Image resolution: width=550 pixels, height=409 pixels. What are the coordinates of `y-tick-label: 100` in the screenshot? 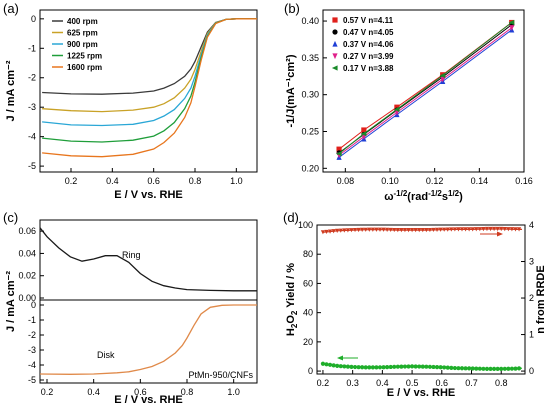 It's located at (305, 225).